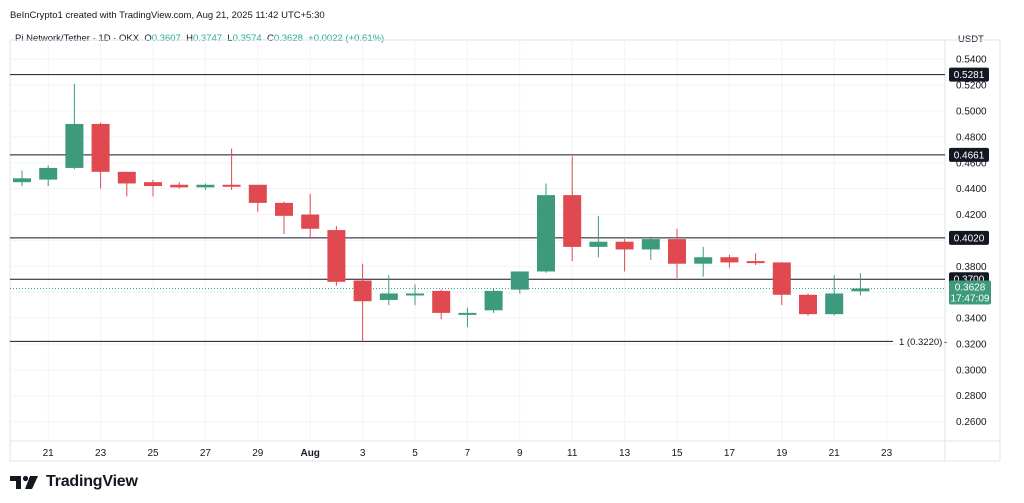 Image resolution: width=1024 pixels, height=503 pixels. What do you see at coordinates (945, 342) in the screenshot?
I see `fib-level-dash: -` at bounding box center [945, 342].